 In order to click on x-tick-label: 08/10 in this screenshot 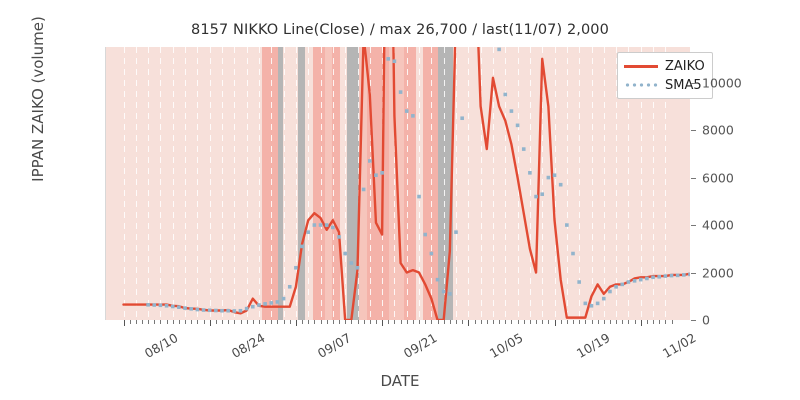, I will do `click(161, 346)`.